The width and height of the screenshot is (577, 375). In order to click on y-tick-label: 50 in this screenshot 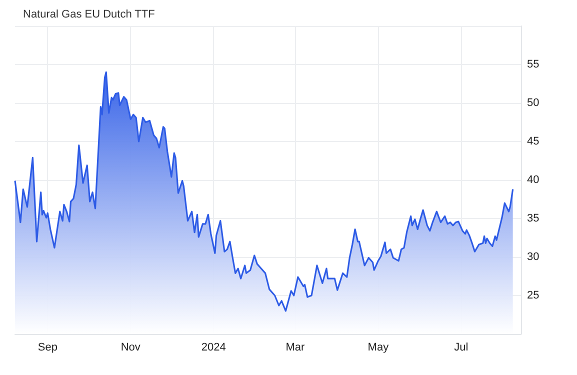, I will do `click(533, 103)`.